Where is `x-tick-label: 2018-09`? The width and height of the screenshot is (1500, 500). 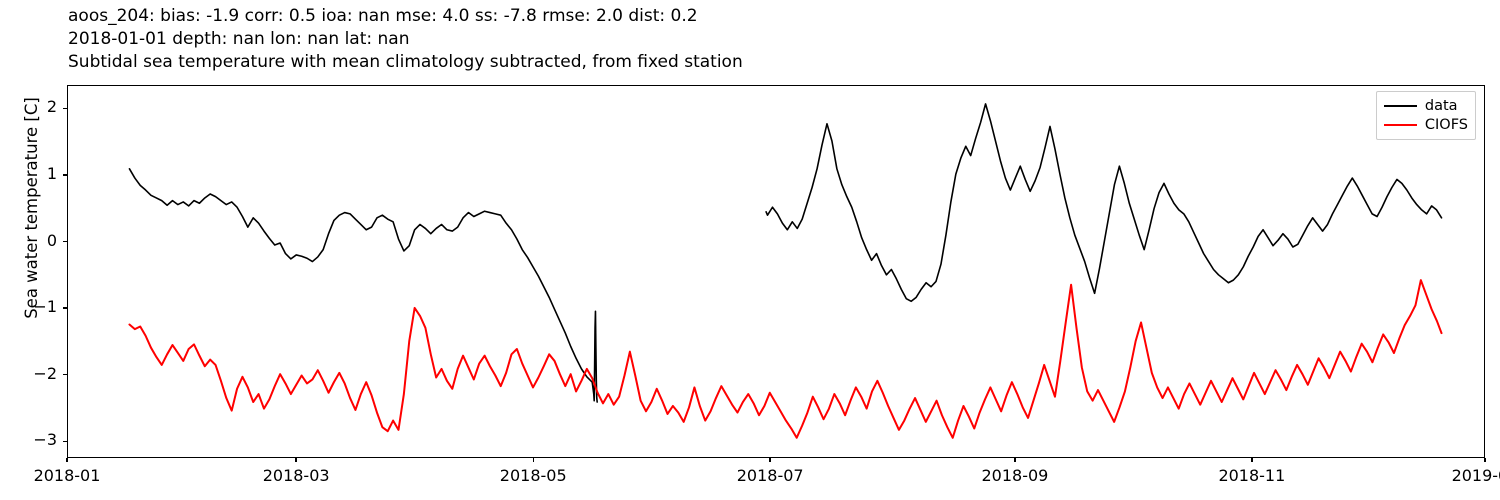
x-tick-label: 2018-09 is located at coordinates (1015, 475).